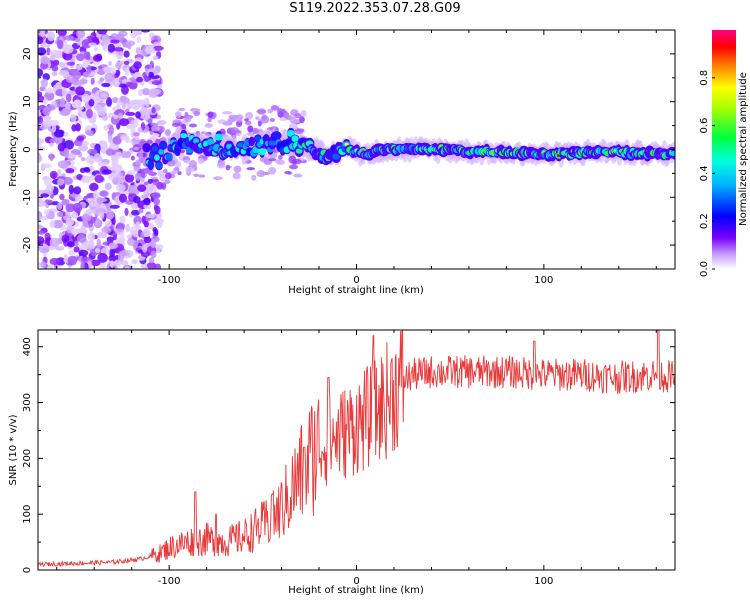 The width and height of the screenshot is (750, 600). I want to click on spectrogram-x-tick-label: -100, so click(169, 280).